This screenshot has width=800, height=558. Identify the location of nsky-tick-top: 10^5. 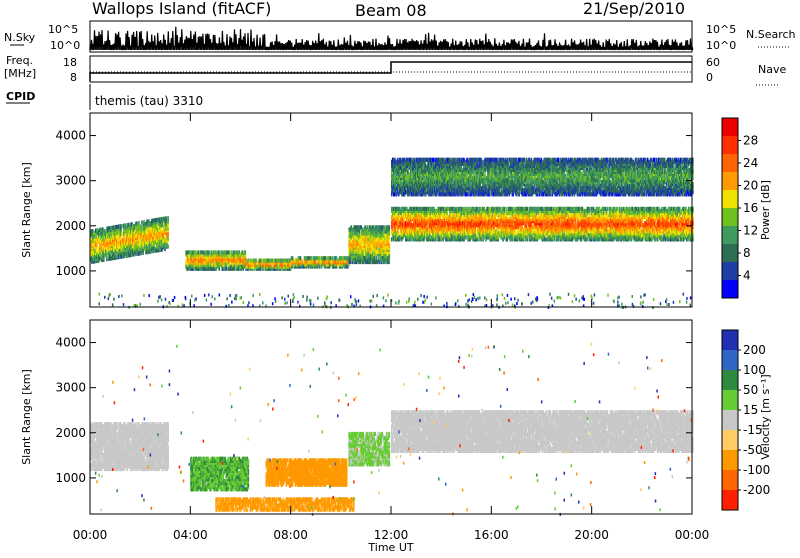
(63, 29).